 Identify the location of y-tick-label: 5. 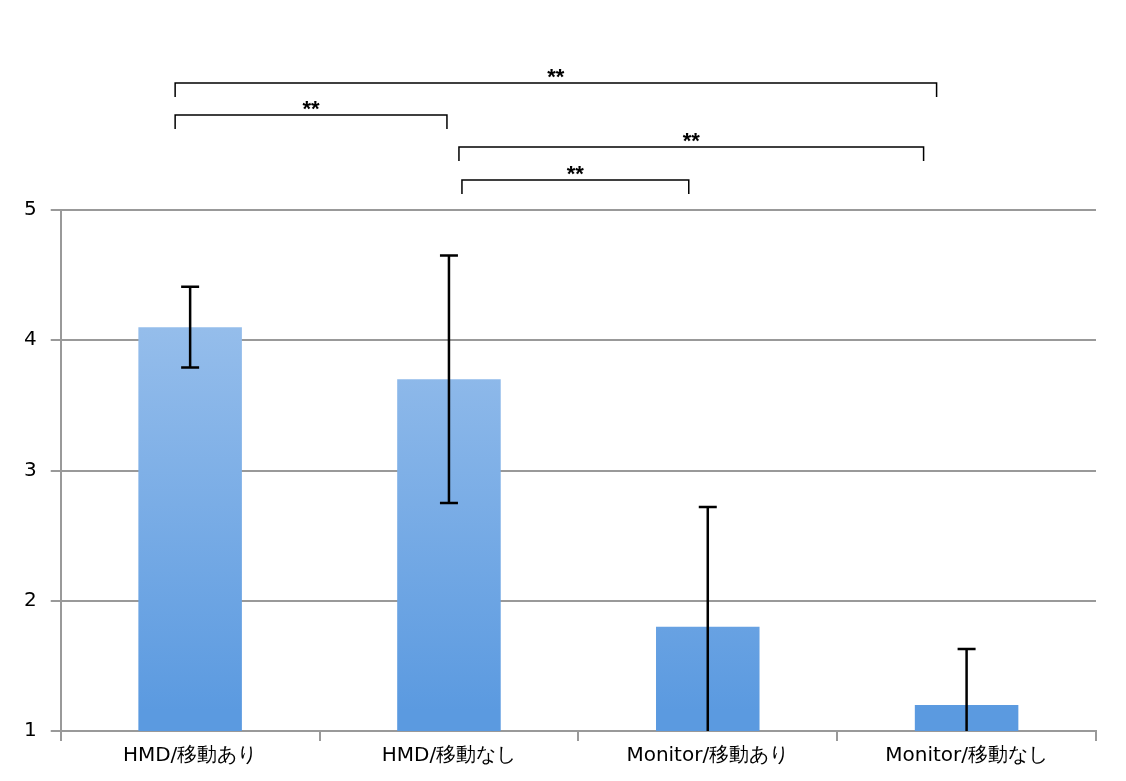
(30, 208).